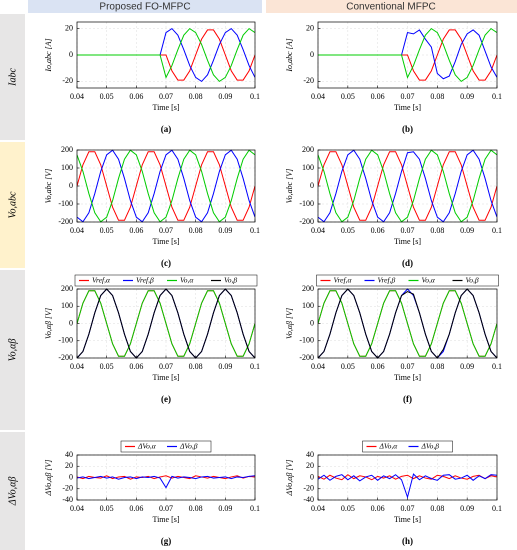 Image resolution: width=517 pixels, height=550 pixels. Describe the element at coordinates (67, 488) in the screenshot. I see `y-tick-label: -20` at that location.